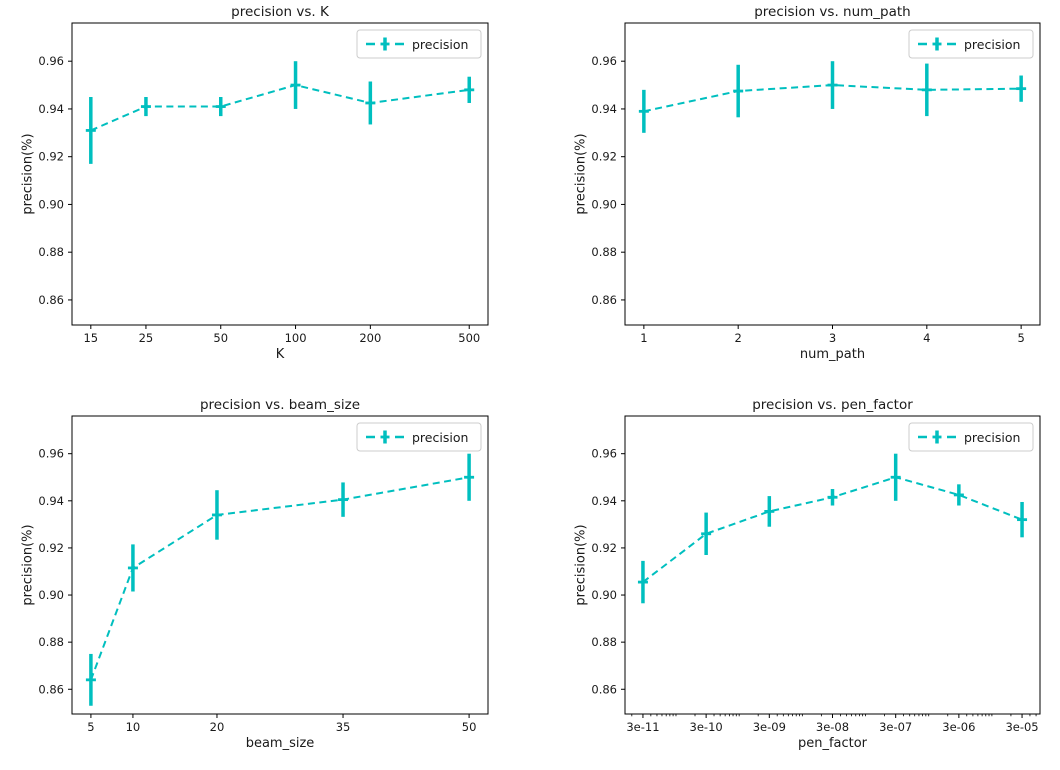  What do you see at coordinates (833, 743) in the screenshot?
I see `x-axis-label: pen_factor` at bounding box center [833, 743].